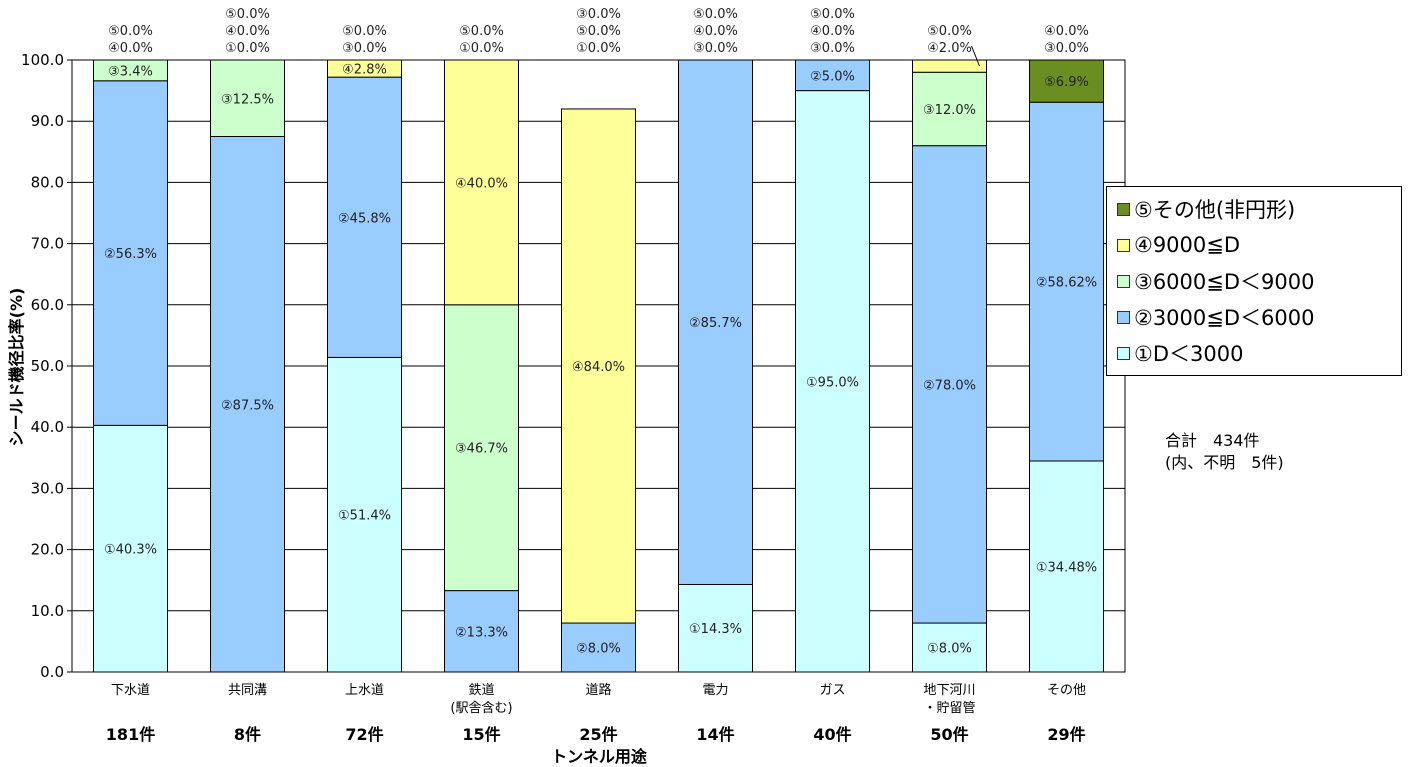  What do you see at coordinates (1224, 318) in the screenshot?
I see `legend-label: ②3000≦D＜6000` at bounding box center [1224, 318].